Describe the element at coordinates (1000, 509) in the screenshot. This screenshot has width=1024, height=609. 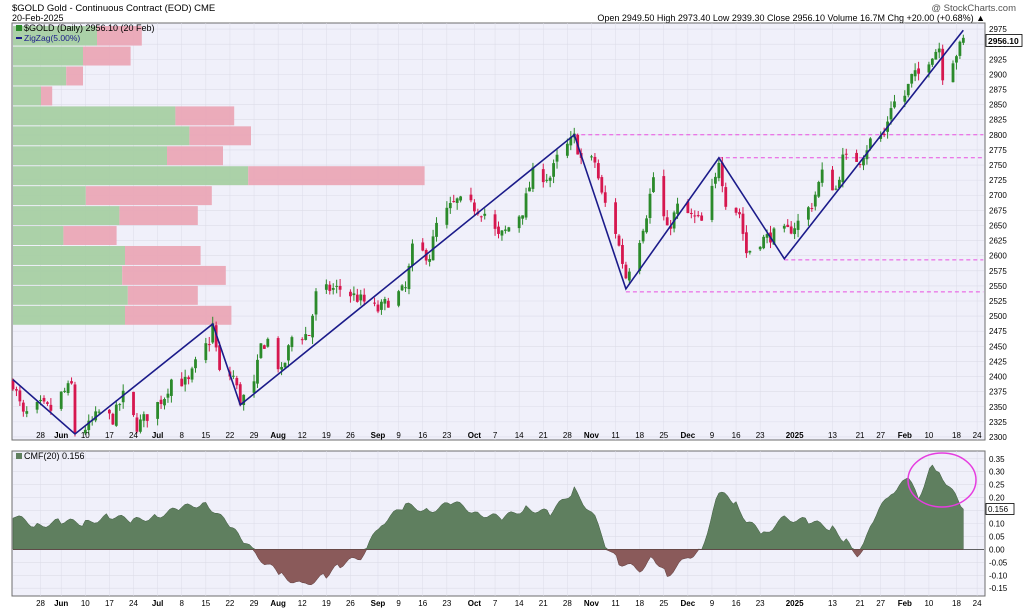
I see `cmf-value-box` at that location.